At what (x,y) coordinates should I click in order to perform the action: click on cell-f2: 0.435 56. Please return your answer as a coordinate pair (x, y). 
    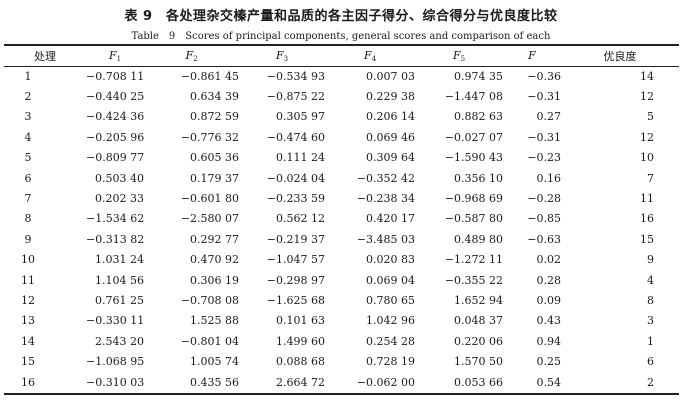
    Looking at the image, I should click on (214, 382).